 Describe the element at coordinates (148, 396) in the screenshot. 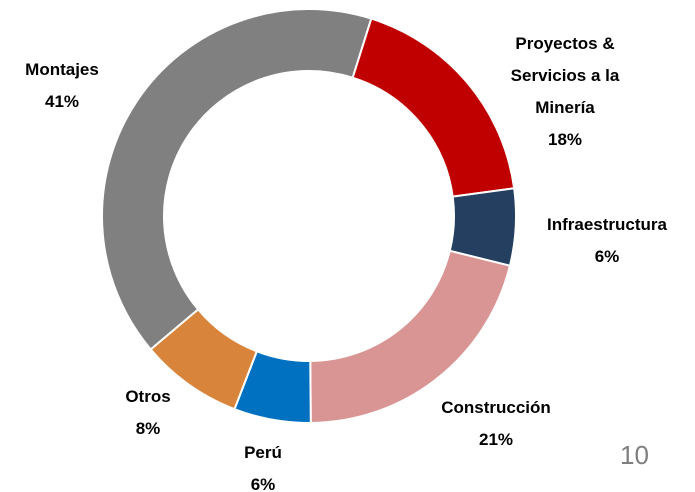

I see `category-label: Otros` at that location.